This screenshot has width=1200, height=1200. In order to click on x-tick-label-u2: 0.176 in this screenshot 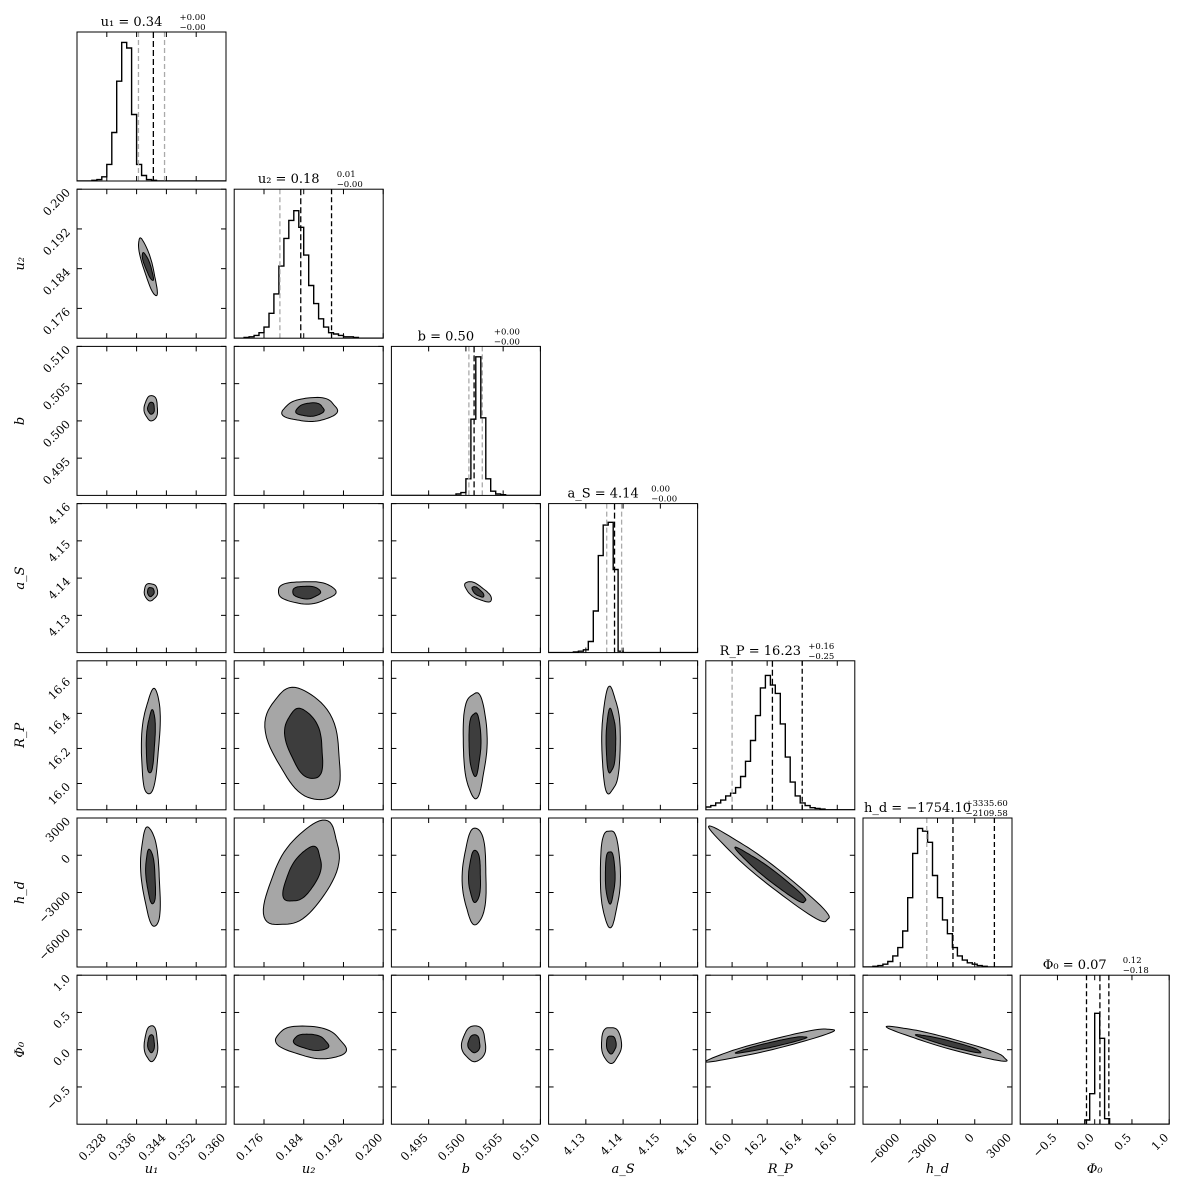, I will do `click(249, 1146)`.